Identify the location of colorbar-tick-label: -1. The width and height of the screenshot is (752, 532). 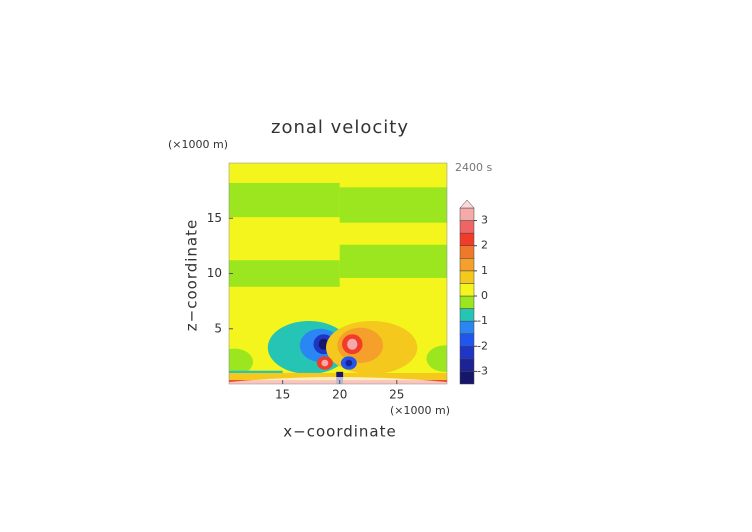
(482, 320).